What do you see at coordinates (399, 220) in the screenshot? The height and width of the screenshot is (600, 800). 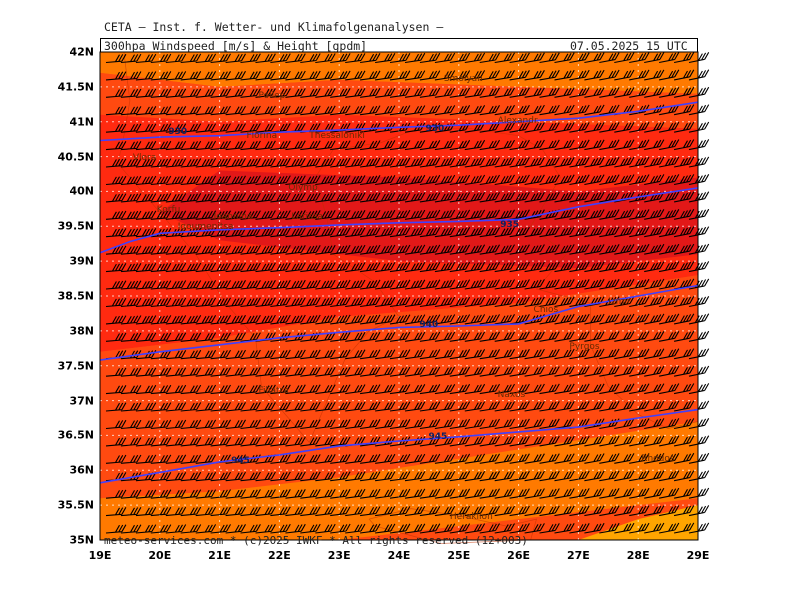 I see `height-contour` at bounding box center [399, 220].